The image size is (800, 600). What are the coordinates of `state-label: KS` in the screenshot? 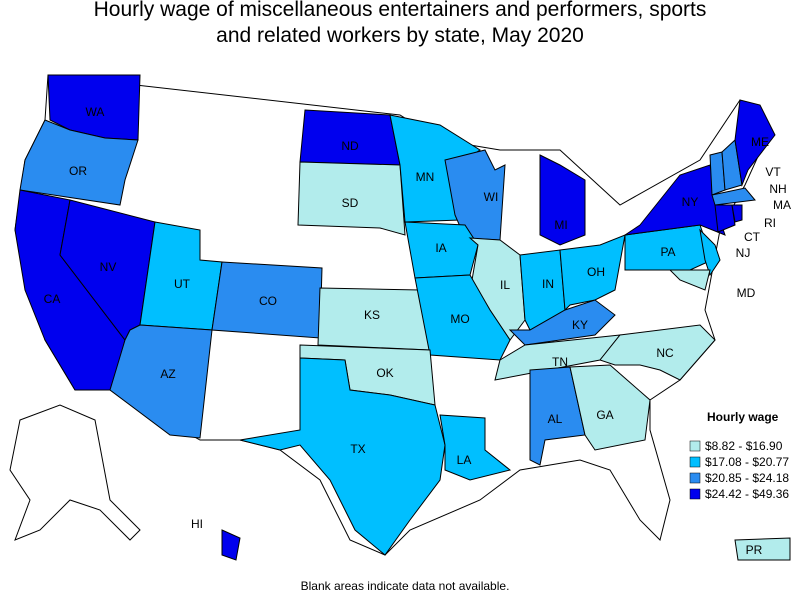 It's located at (372, 315).